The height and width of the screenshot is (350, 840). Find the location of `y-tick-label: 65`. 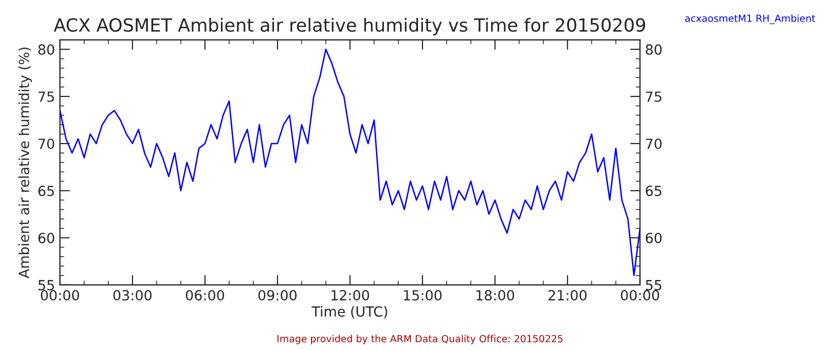

y-tick-label: 65 is located at coordinates (46, 191).